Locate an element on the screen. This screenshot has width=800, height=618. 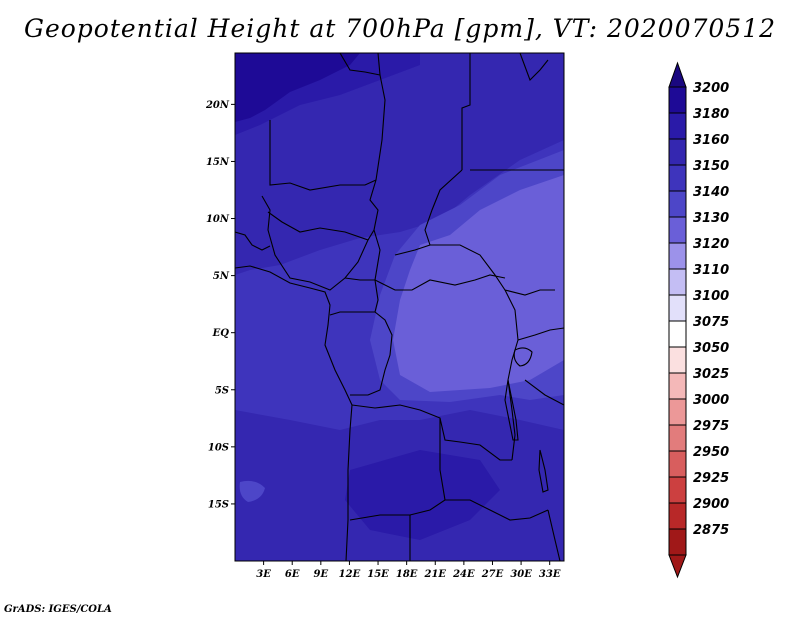
colorbar-label: 3180 is located at coordinates (711, 114).